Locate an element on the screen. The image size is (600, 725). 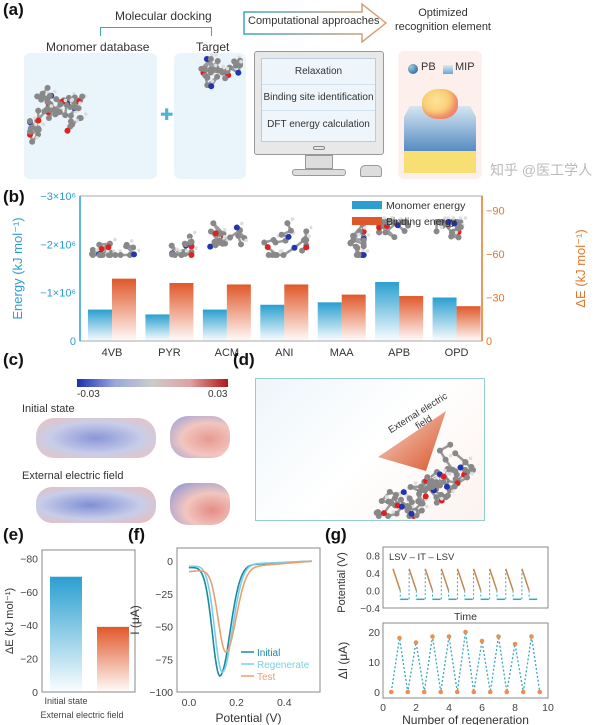
bottom-y-label: ΔI (μA) is located at coordinates (343, 661).